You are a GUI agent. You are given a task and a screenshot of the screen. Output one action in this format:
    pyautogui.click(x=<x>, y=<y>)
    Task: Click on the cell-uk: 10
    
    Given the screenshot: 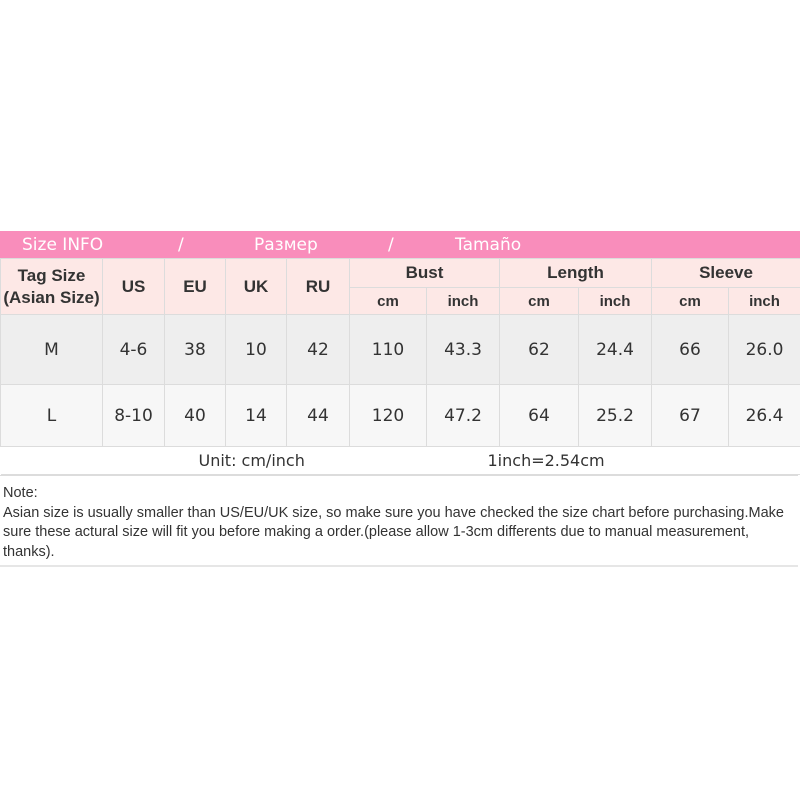 What is the action you would take?
    pyautogui.click(x=256, y=349)
    